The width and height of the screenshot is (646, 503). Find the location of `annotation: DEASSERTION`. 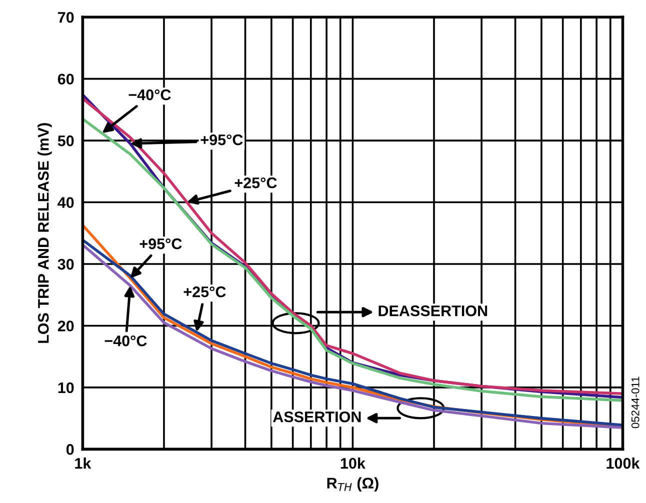

annotation: DEASSERTION is located at coordinates (433, 310).